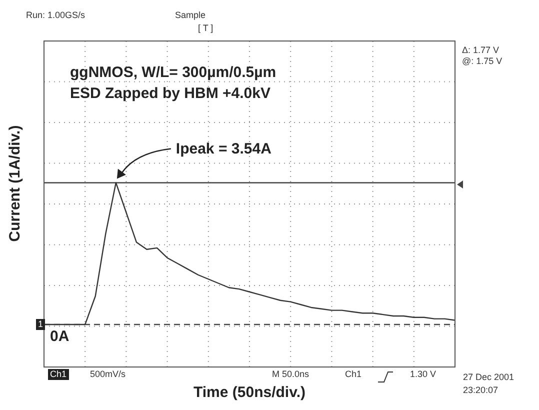  I want to click on x-axis-title: Time (50ns/div.), so click(249, 392).